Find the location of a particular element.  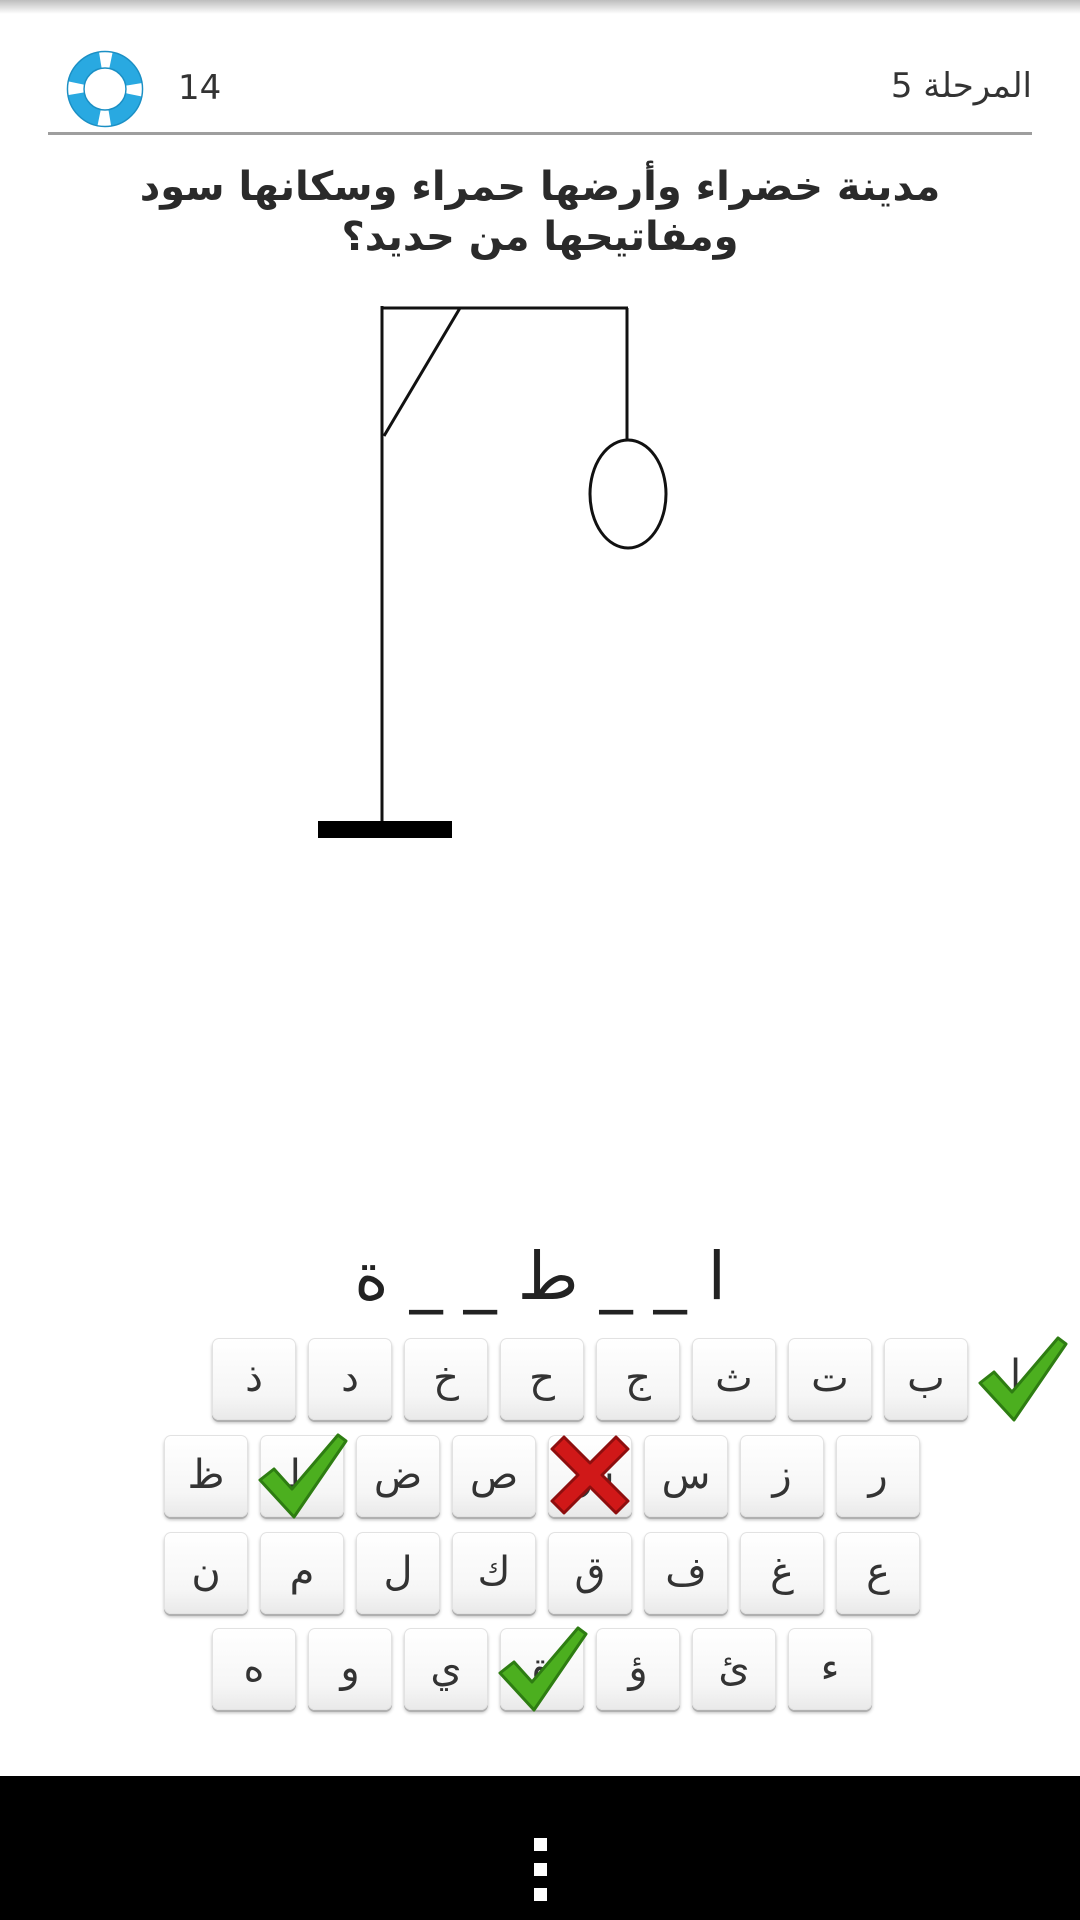

key-letter: ظ is located at coordinates (206, 1475).